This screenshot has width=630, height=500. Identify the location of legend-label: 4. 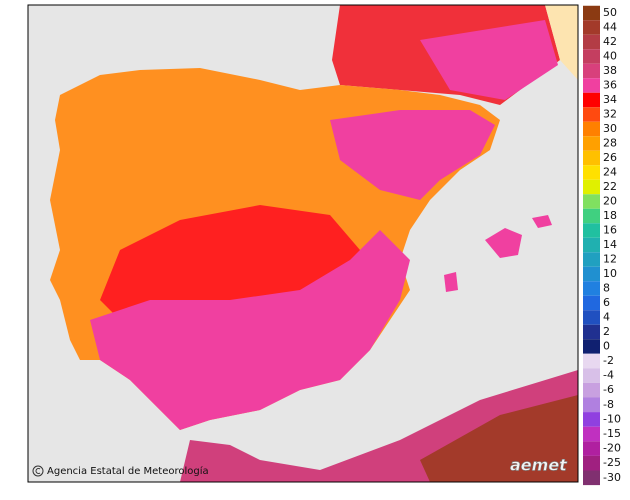
(606, 317).